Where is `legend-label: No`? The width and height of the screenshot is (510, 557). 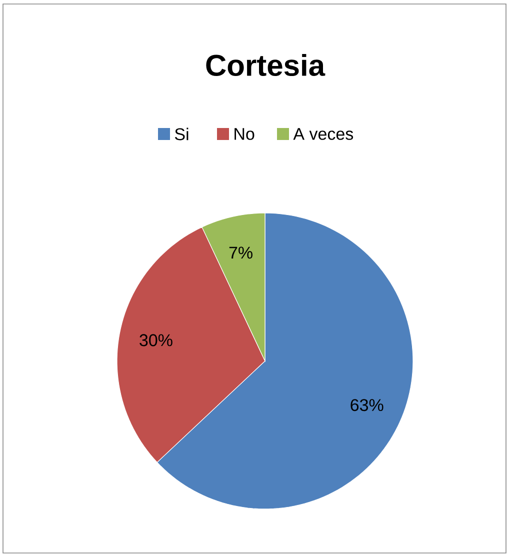
legend-label: No is located at coordinates (244, 134).